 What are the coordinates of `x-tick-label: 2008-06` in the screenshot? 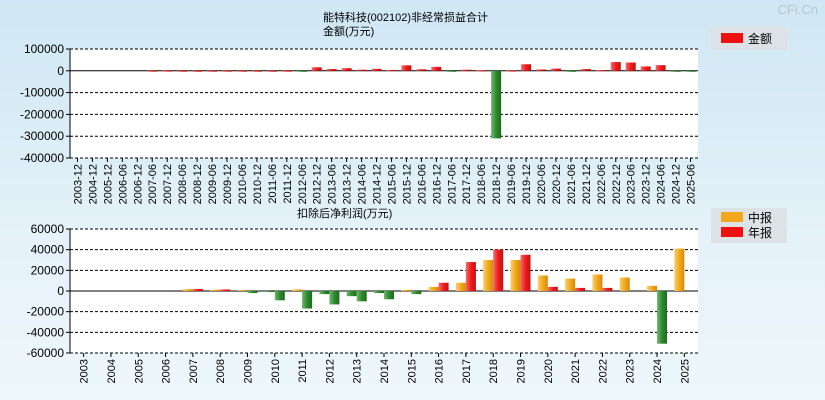 It's located at (183, 184).